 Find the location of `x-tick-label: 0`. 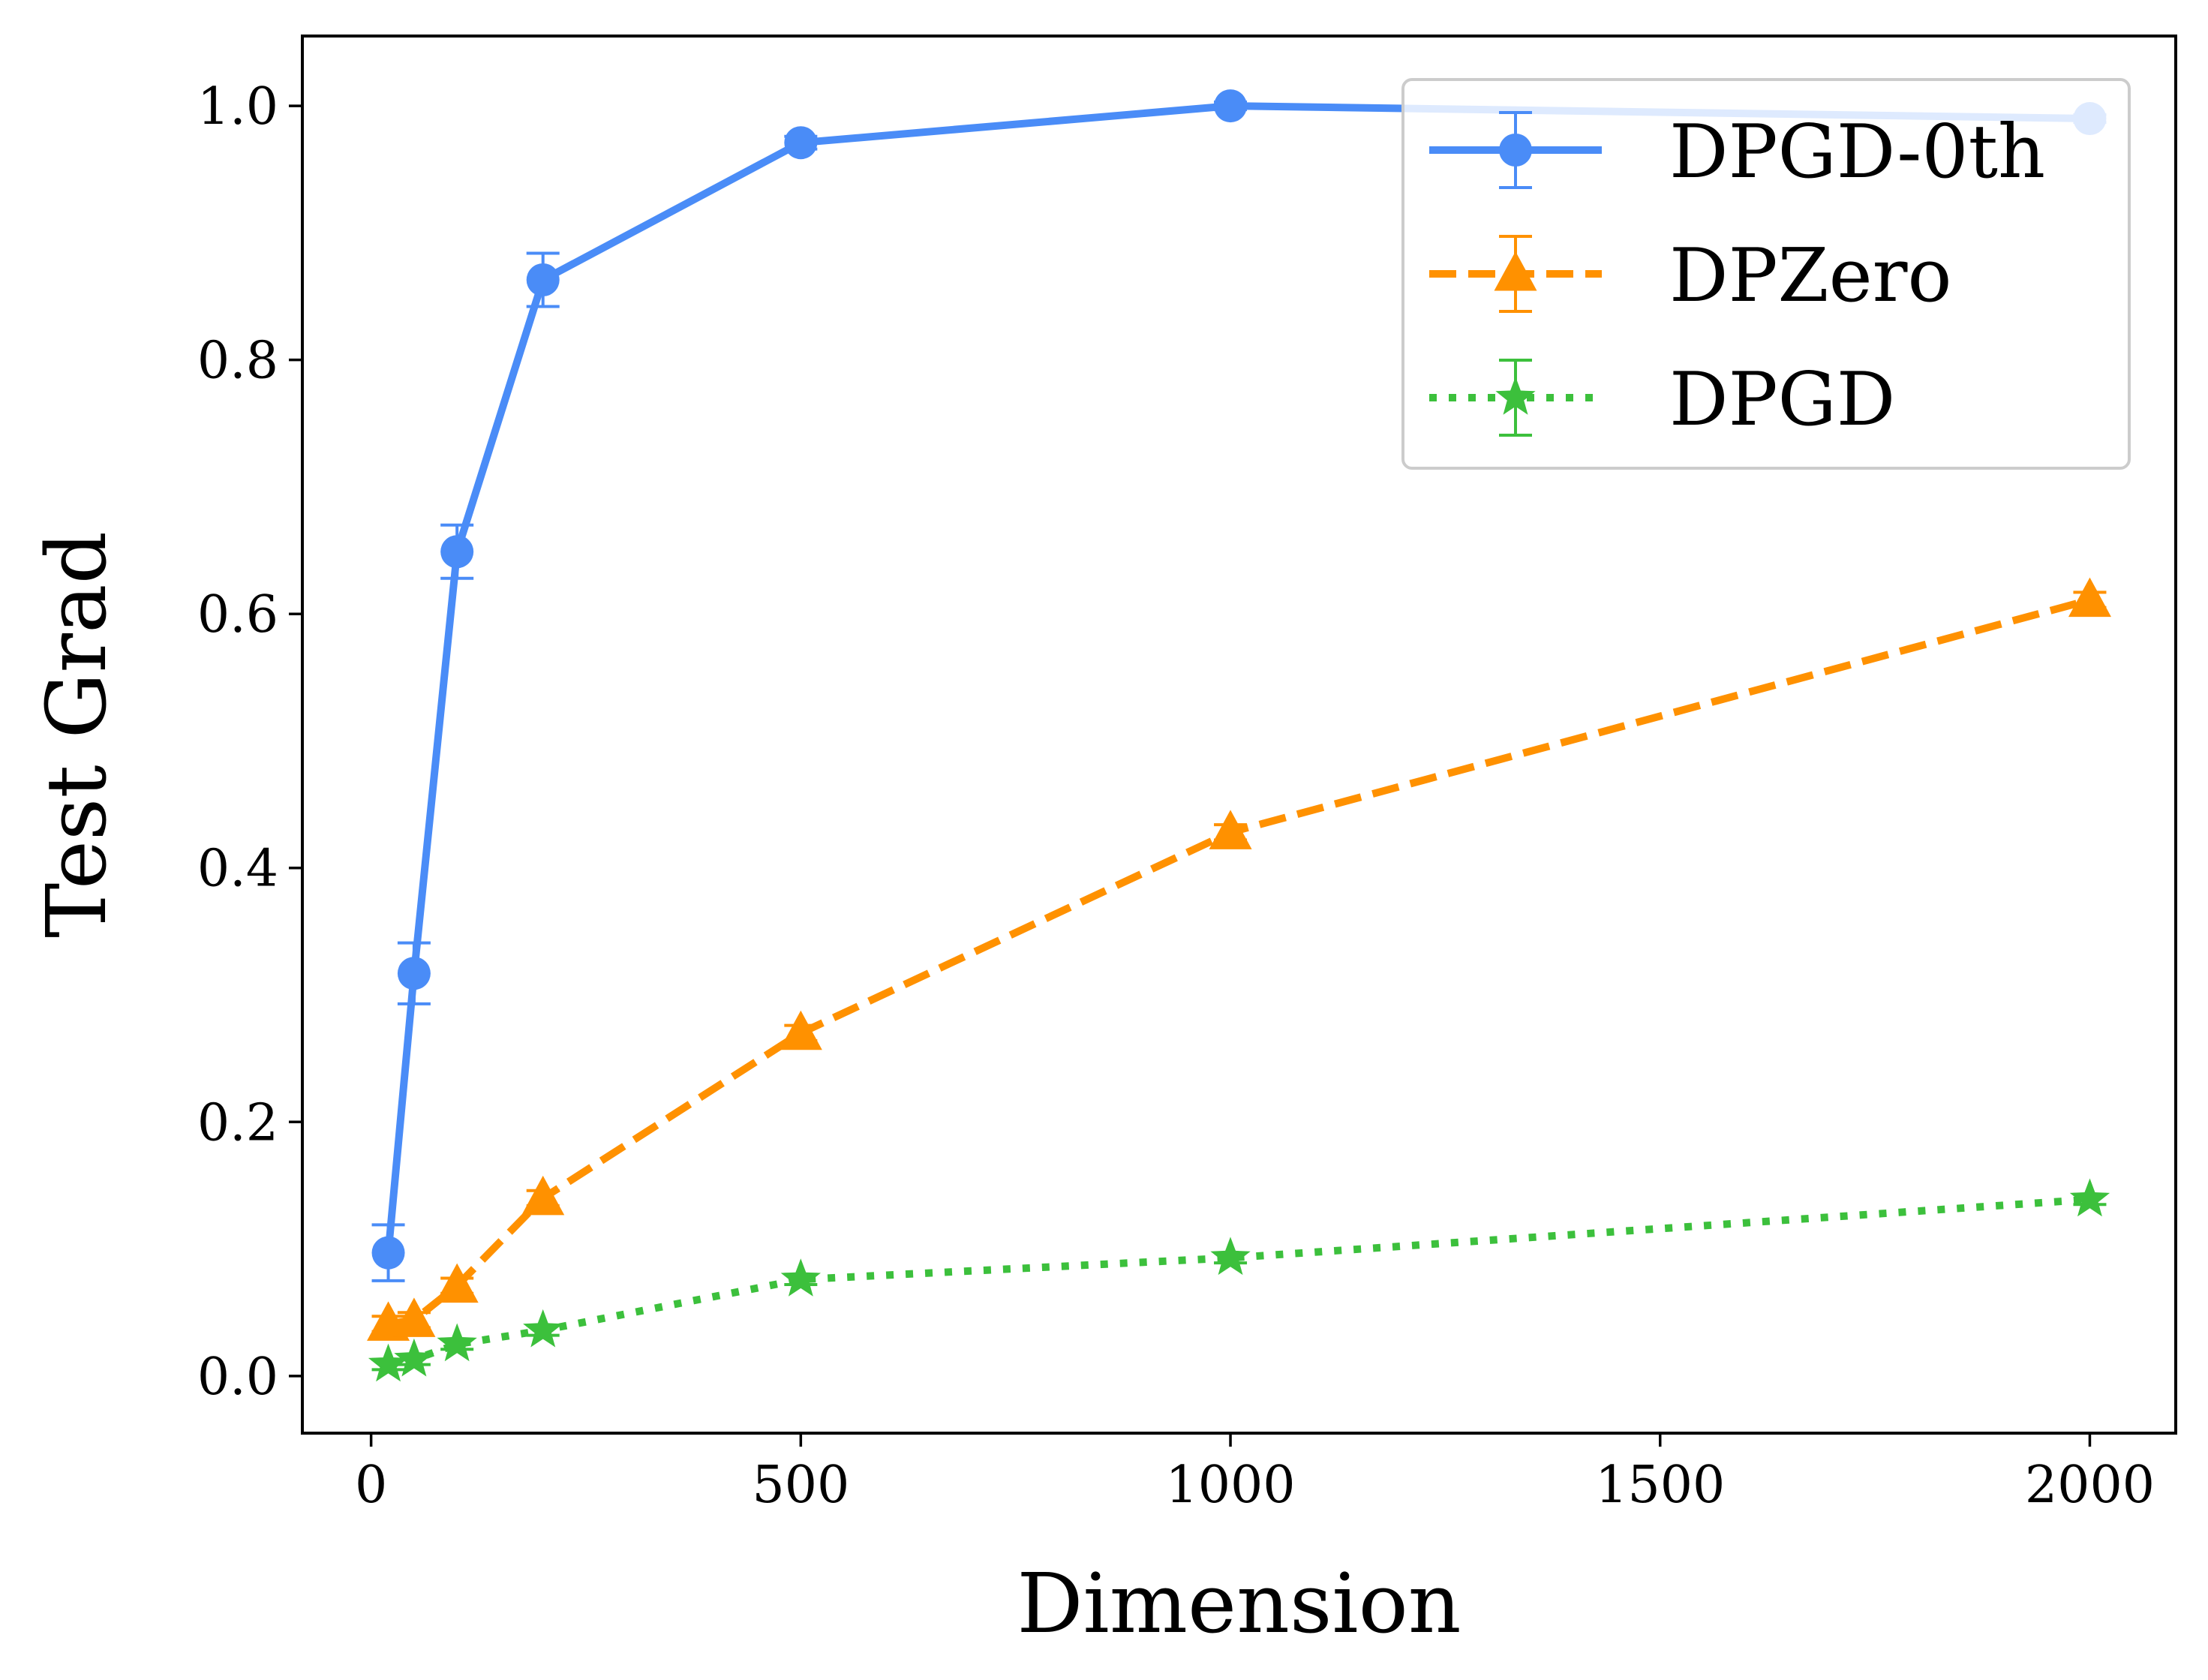

x-tick-label: 0 is located at coordinates (371, 1485).